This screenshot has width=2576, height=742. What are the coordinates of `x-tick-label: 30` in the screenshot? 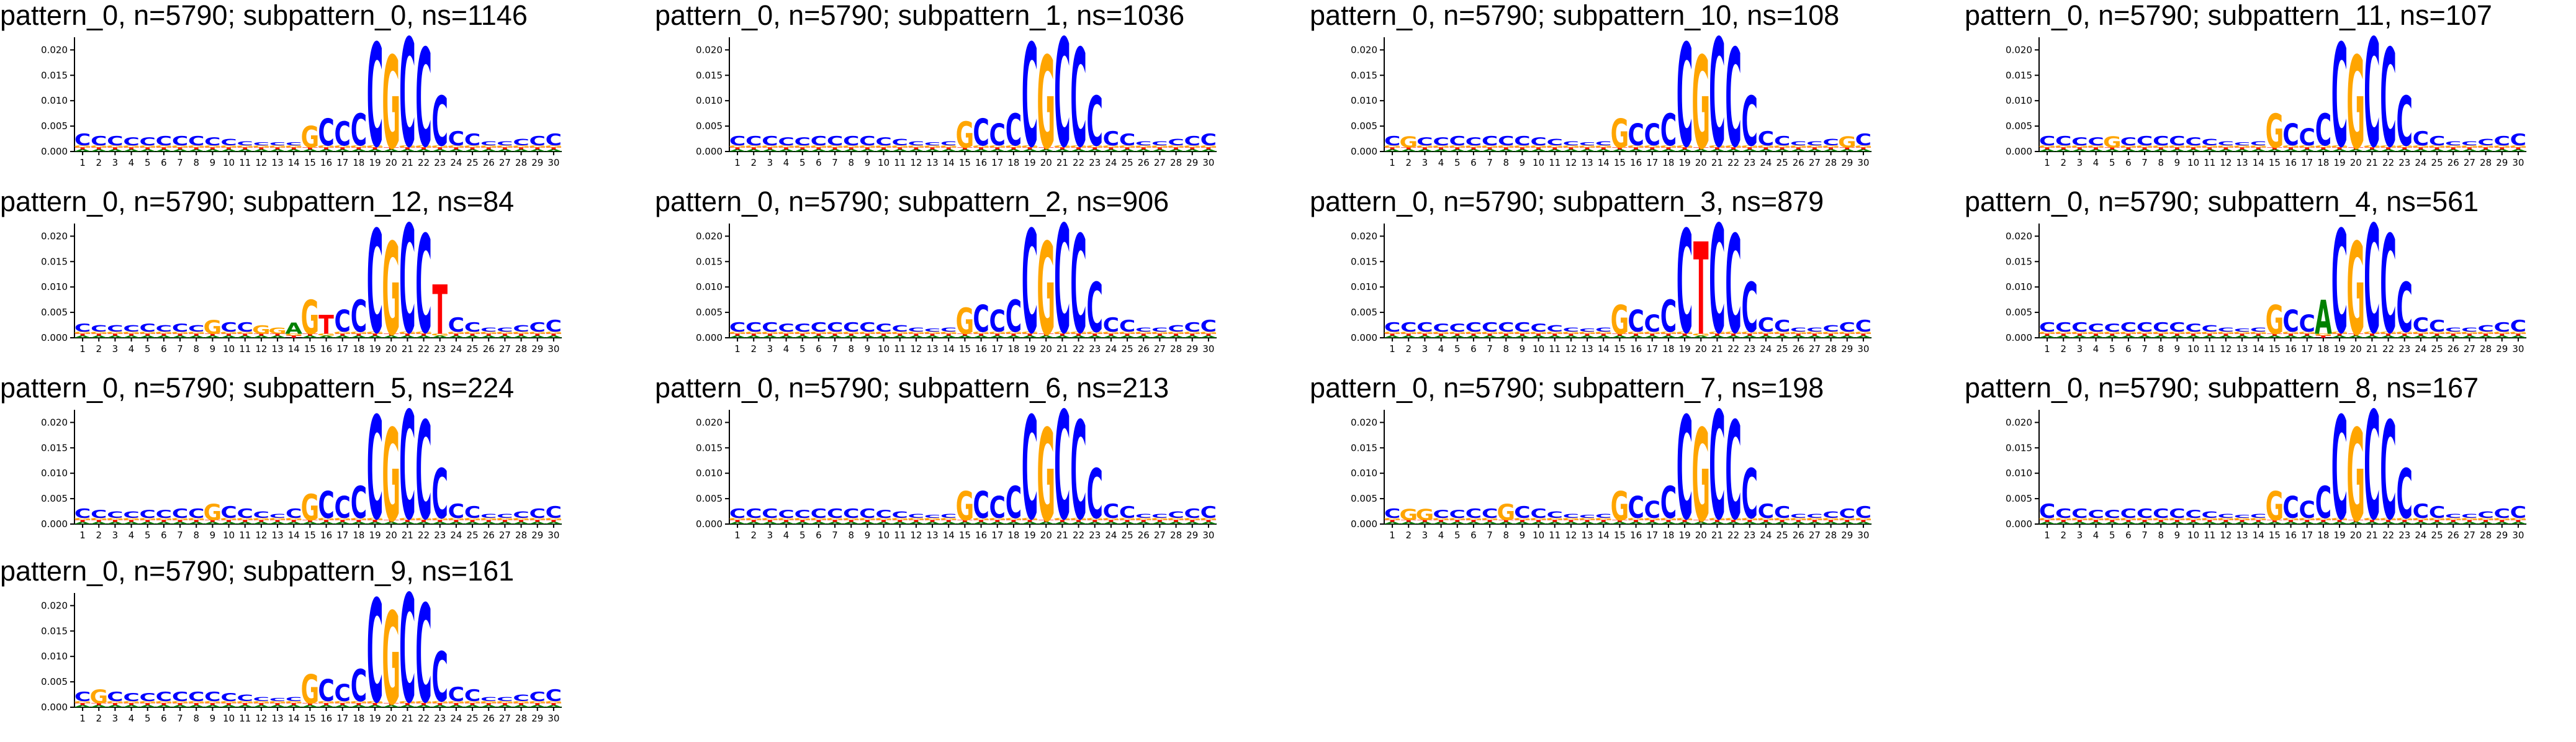 It's located at (553, 349).